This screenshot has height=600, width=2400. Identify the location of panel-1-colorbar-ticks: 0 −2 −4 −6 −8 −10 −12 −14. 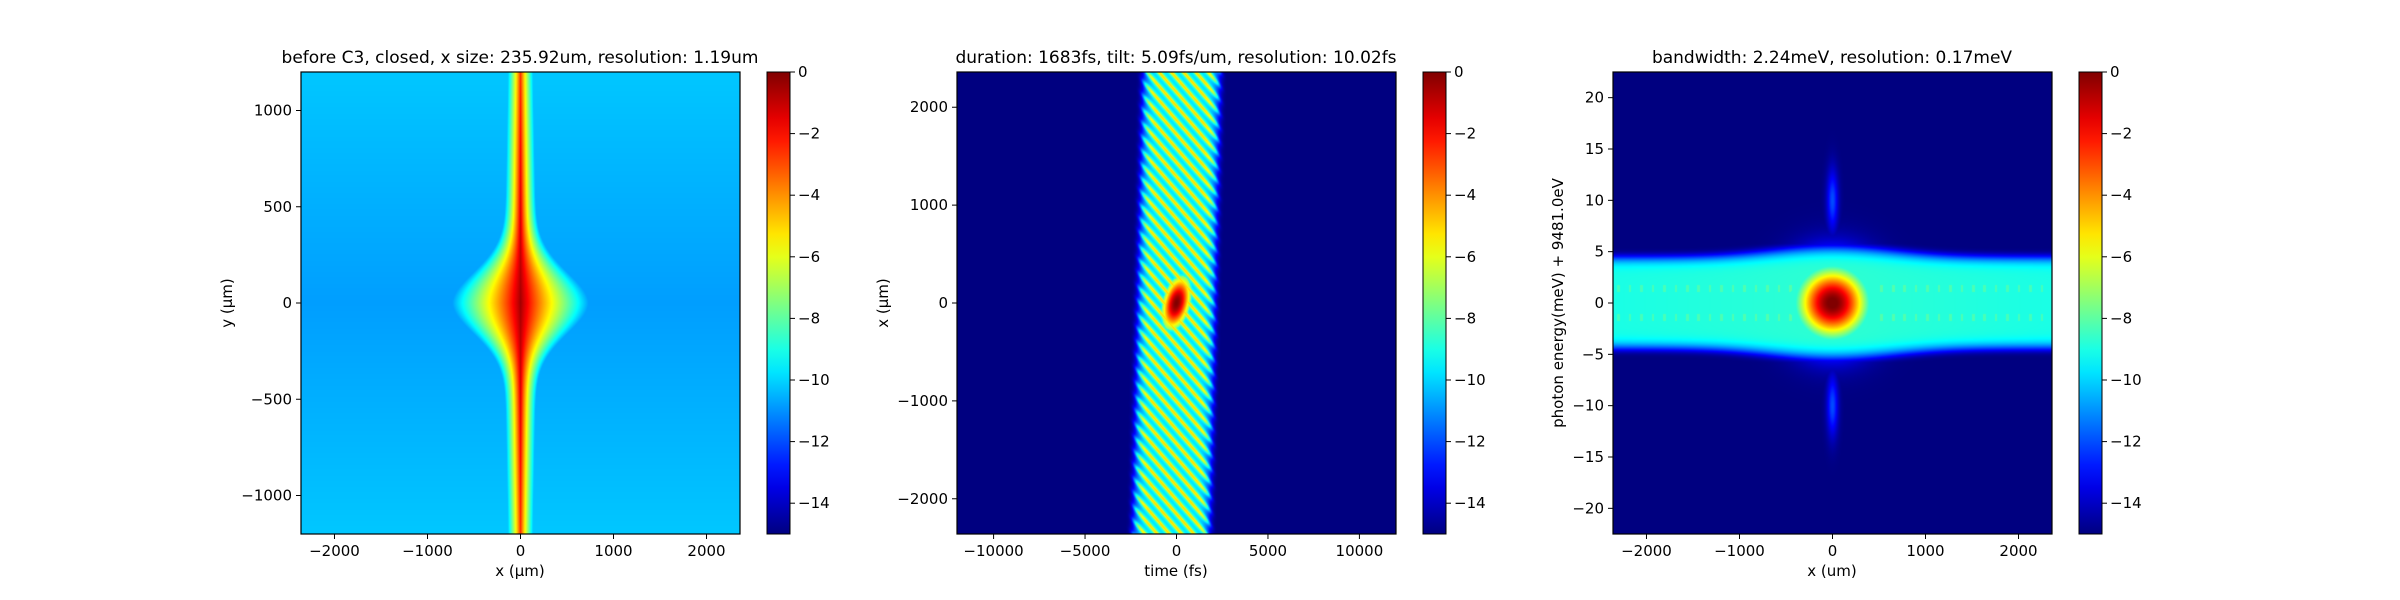
(810, 287).